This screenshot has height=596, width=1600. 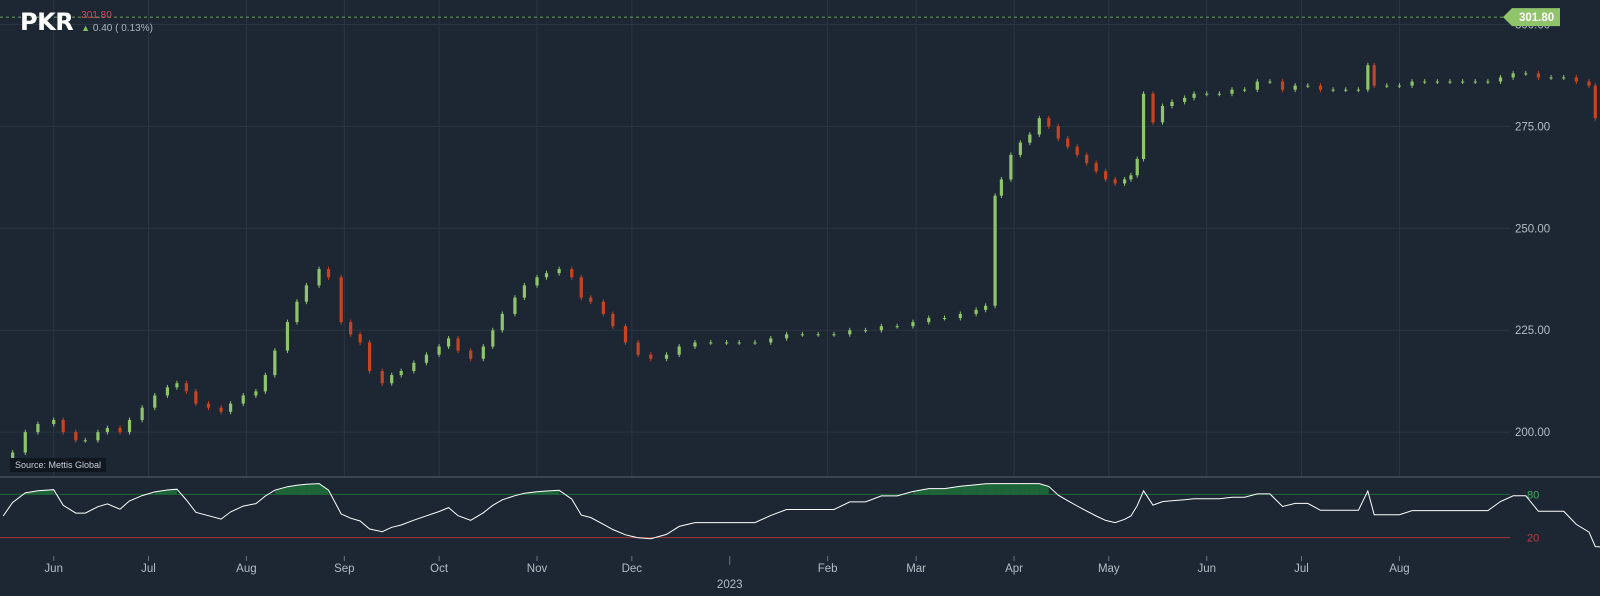 What do you see at coordinates (632, 569) in the screenshot?
I see `x-tick-label: Dec` at bounding box center [632, 569].